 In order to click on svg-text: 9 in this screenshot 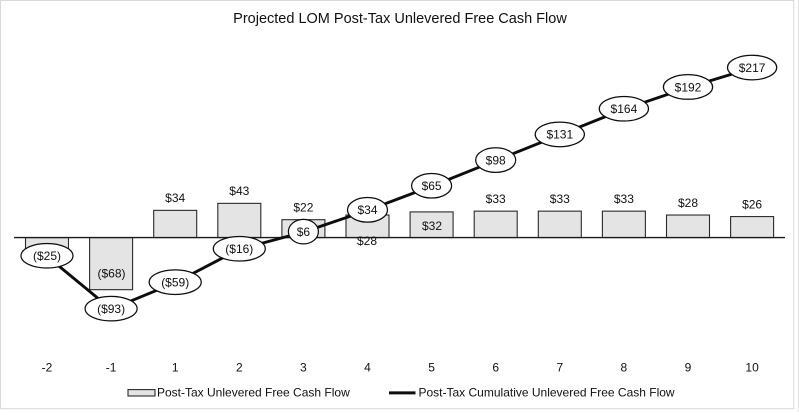, I will do `click(688, 368)`.